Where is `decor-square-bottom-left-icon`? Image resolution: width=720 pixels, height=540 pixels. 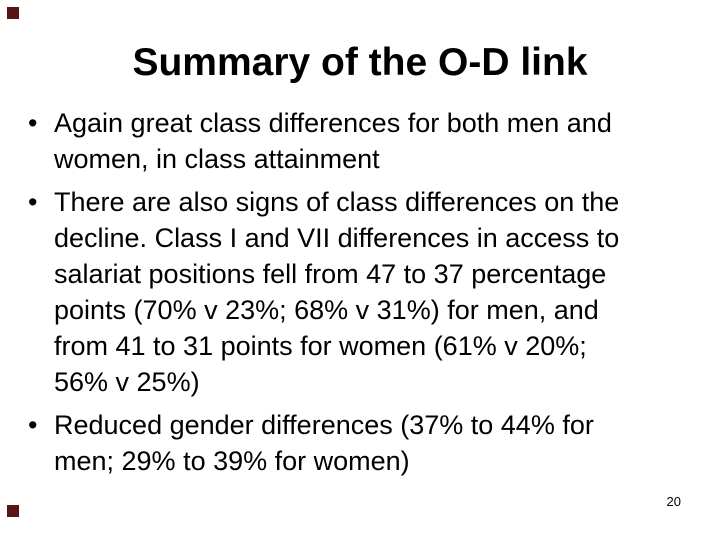 decor-square-bottom-left-icon is located at coordinates (13, 511).